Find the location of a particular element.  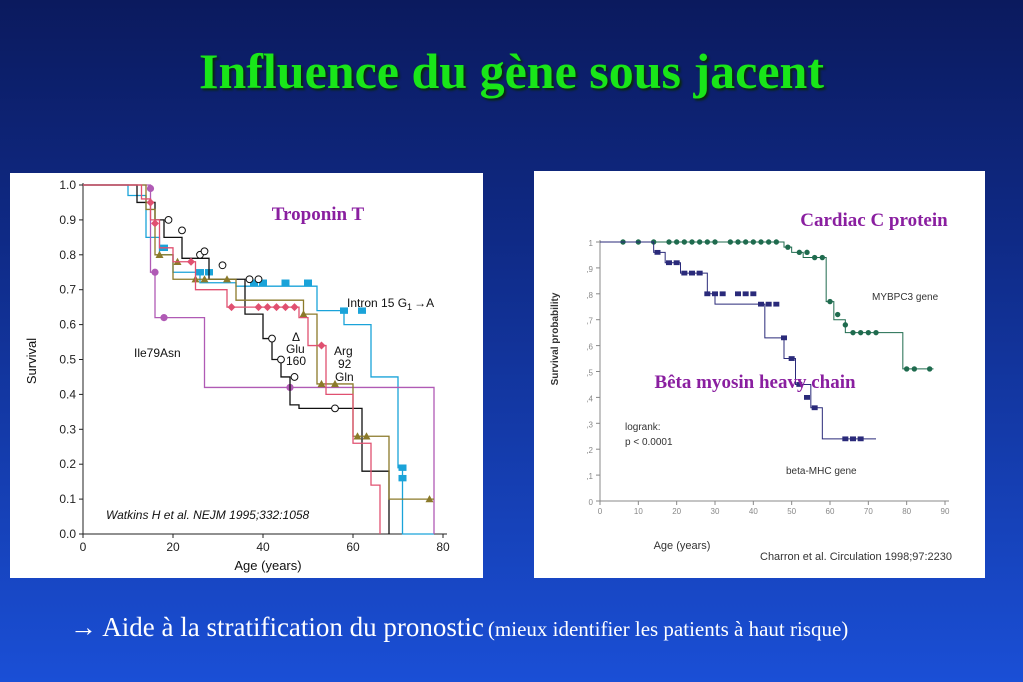

x-tick-label: 0 is located at coordinates (83, 547).